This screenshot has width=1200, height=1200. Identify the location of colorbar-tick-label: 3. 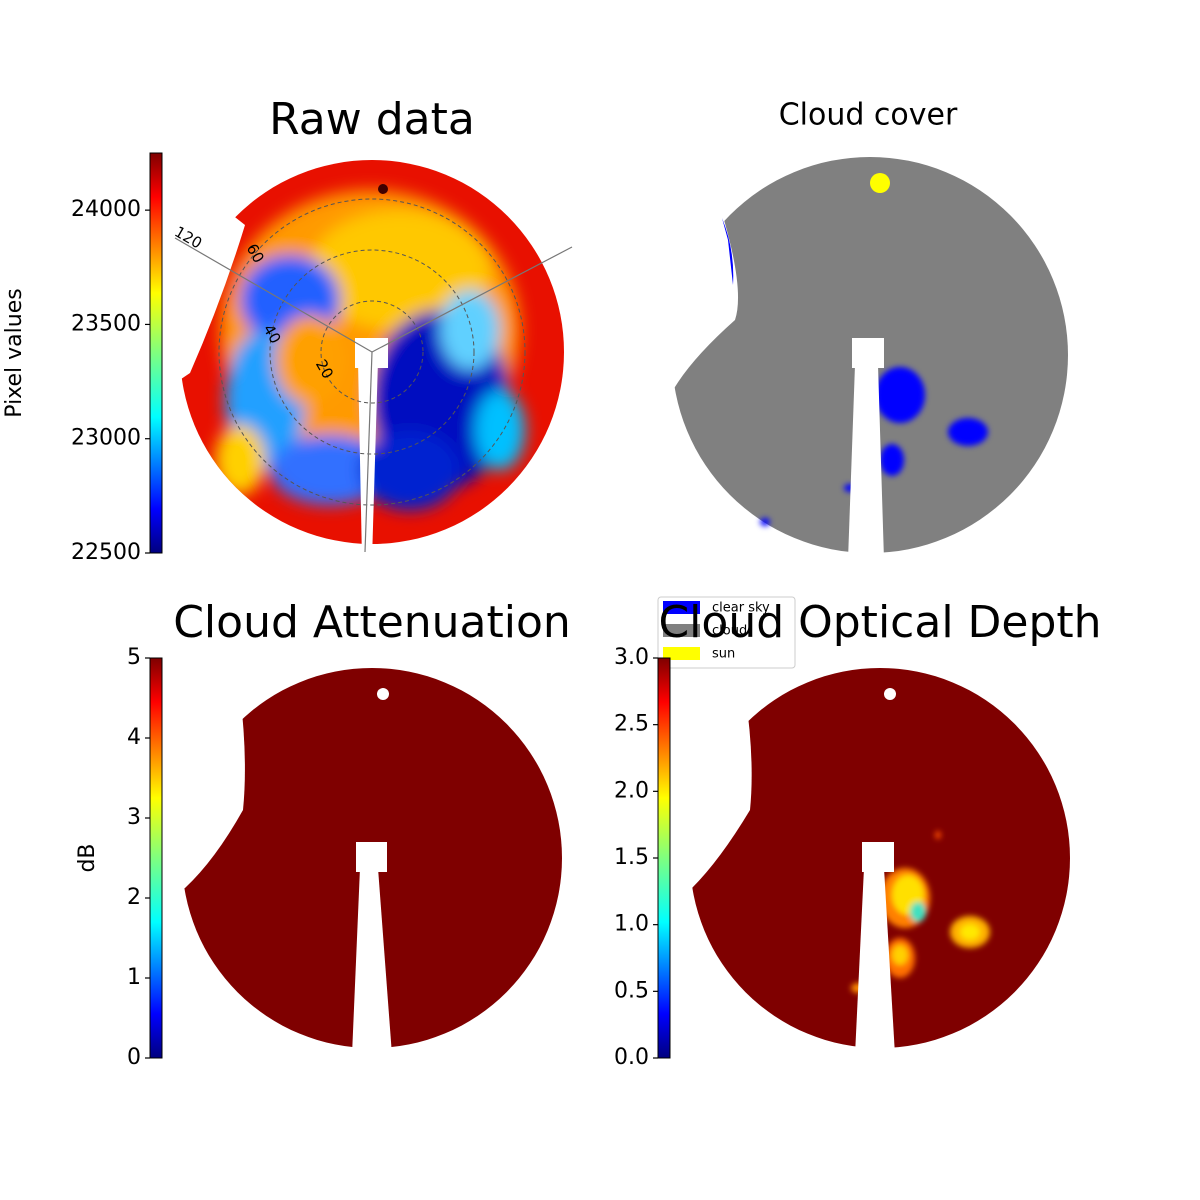
(134, 817).